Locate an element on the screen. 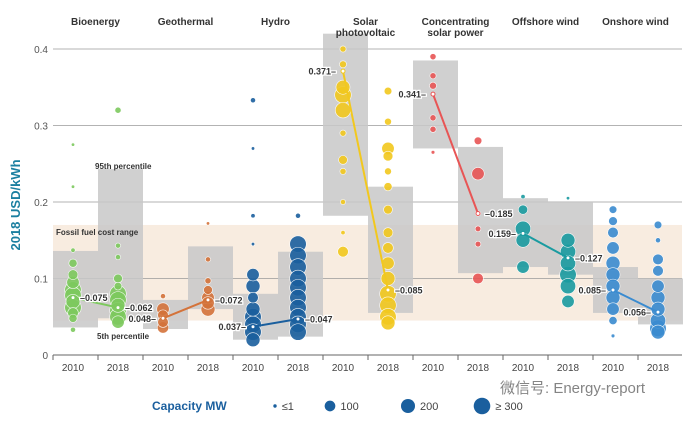  weighted-average-label: –0.062 is located at coordinates (139, 308).